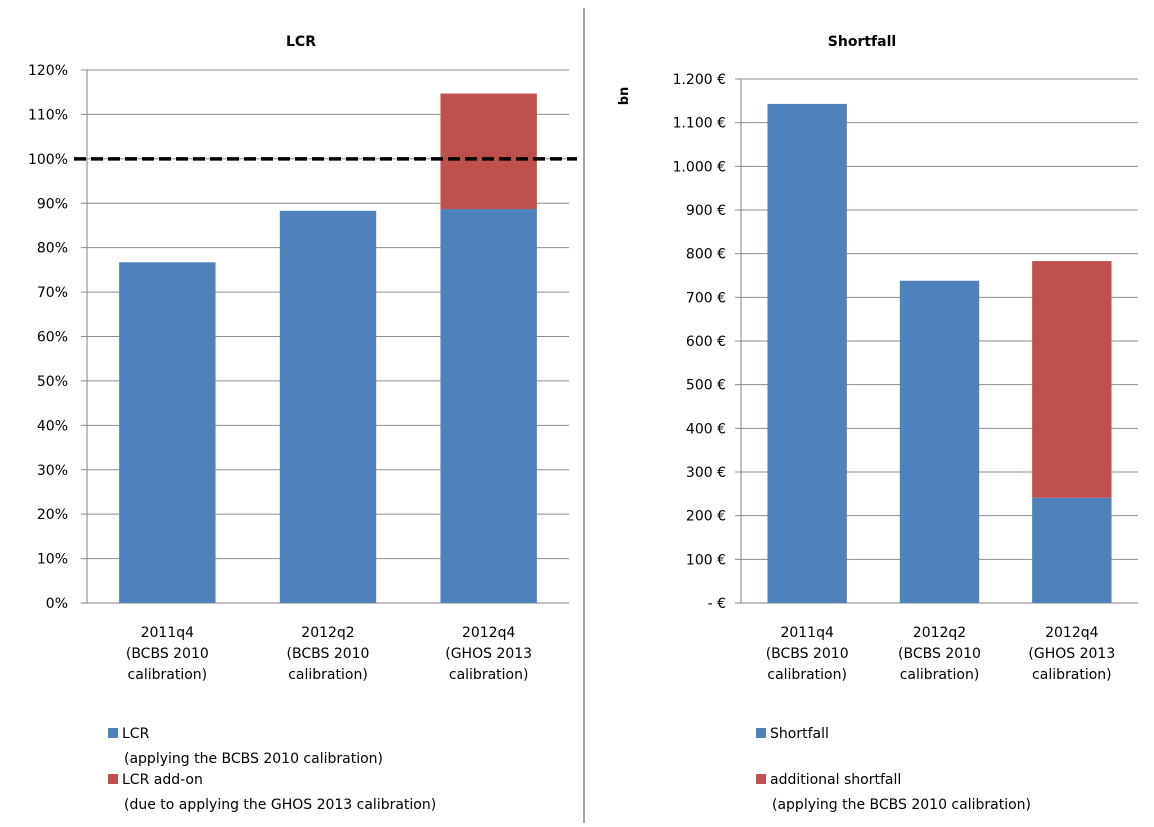 The height and width of the screenshot is (827, 1154). I want to click on shortfall-y-tick-label: 800 €, so click(706, 255).